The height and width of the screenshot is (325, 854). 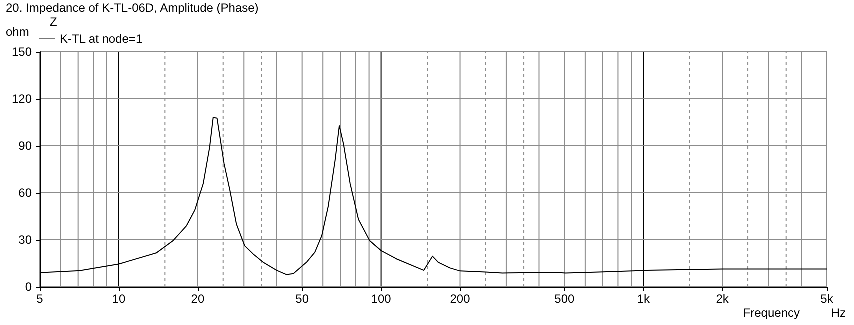 I want to click on y-tick-label: 30, so click(x=25, y=240).